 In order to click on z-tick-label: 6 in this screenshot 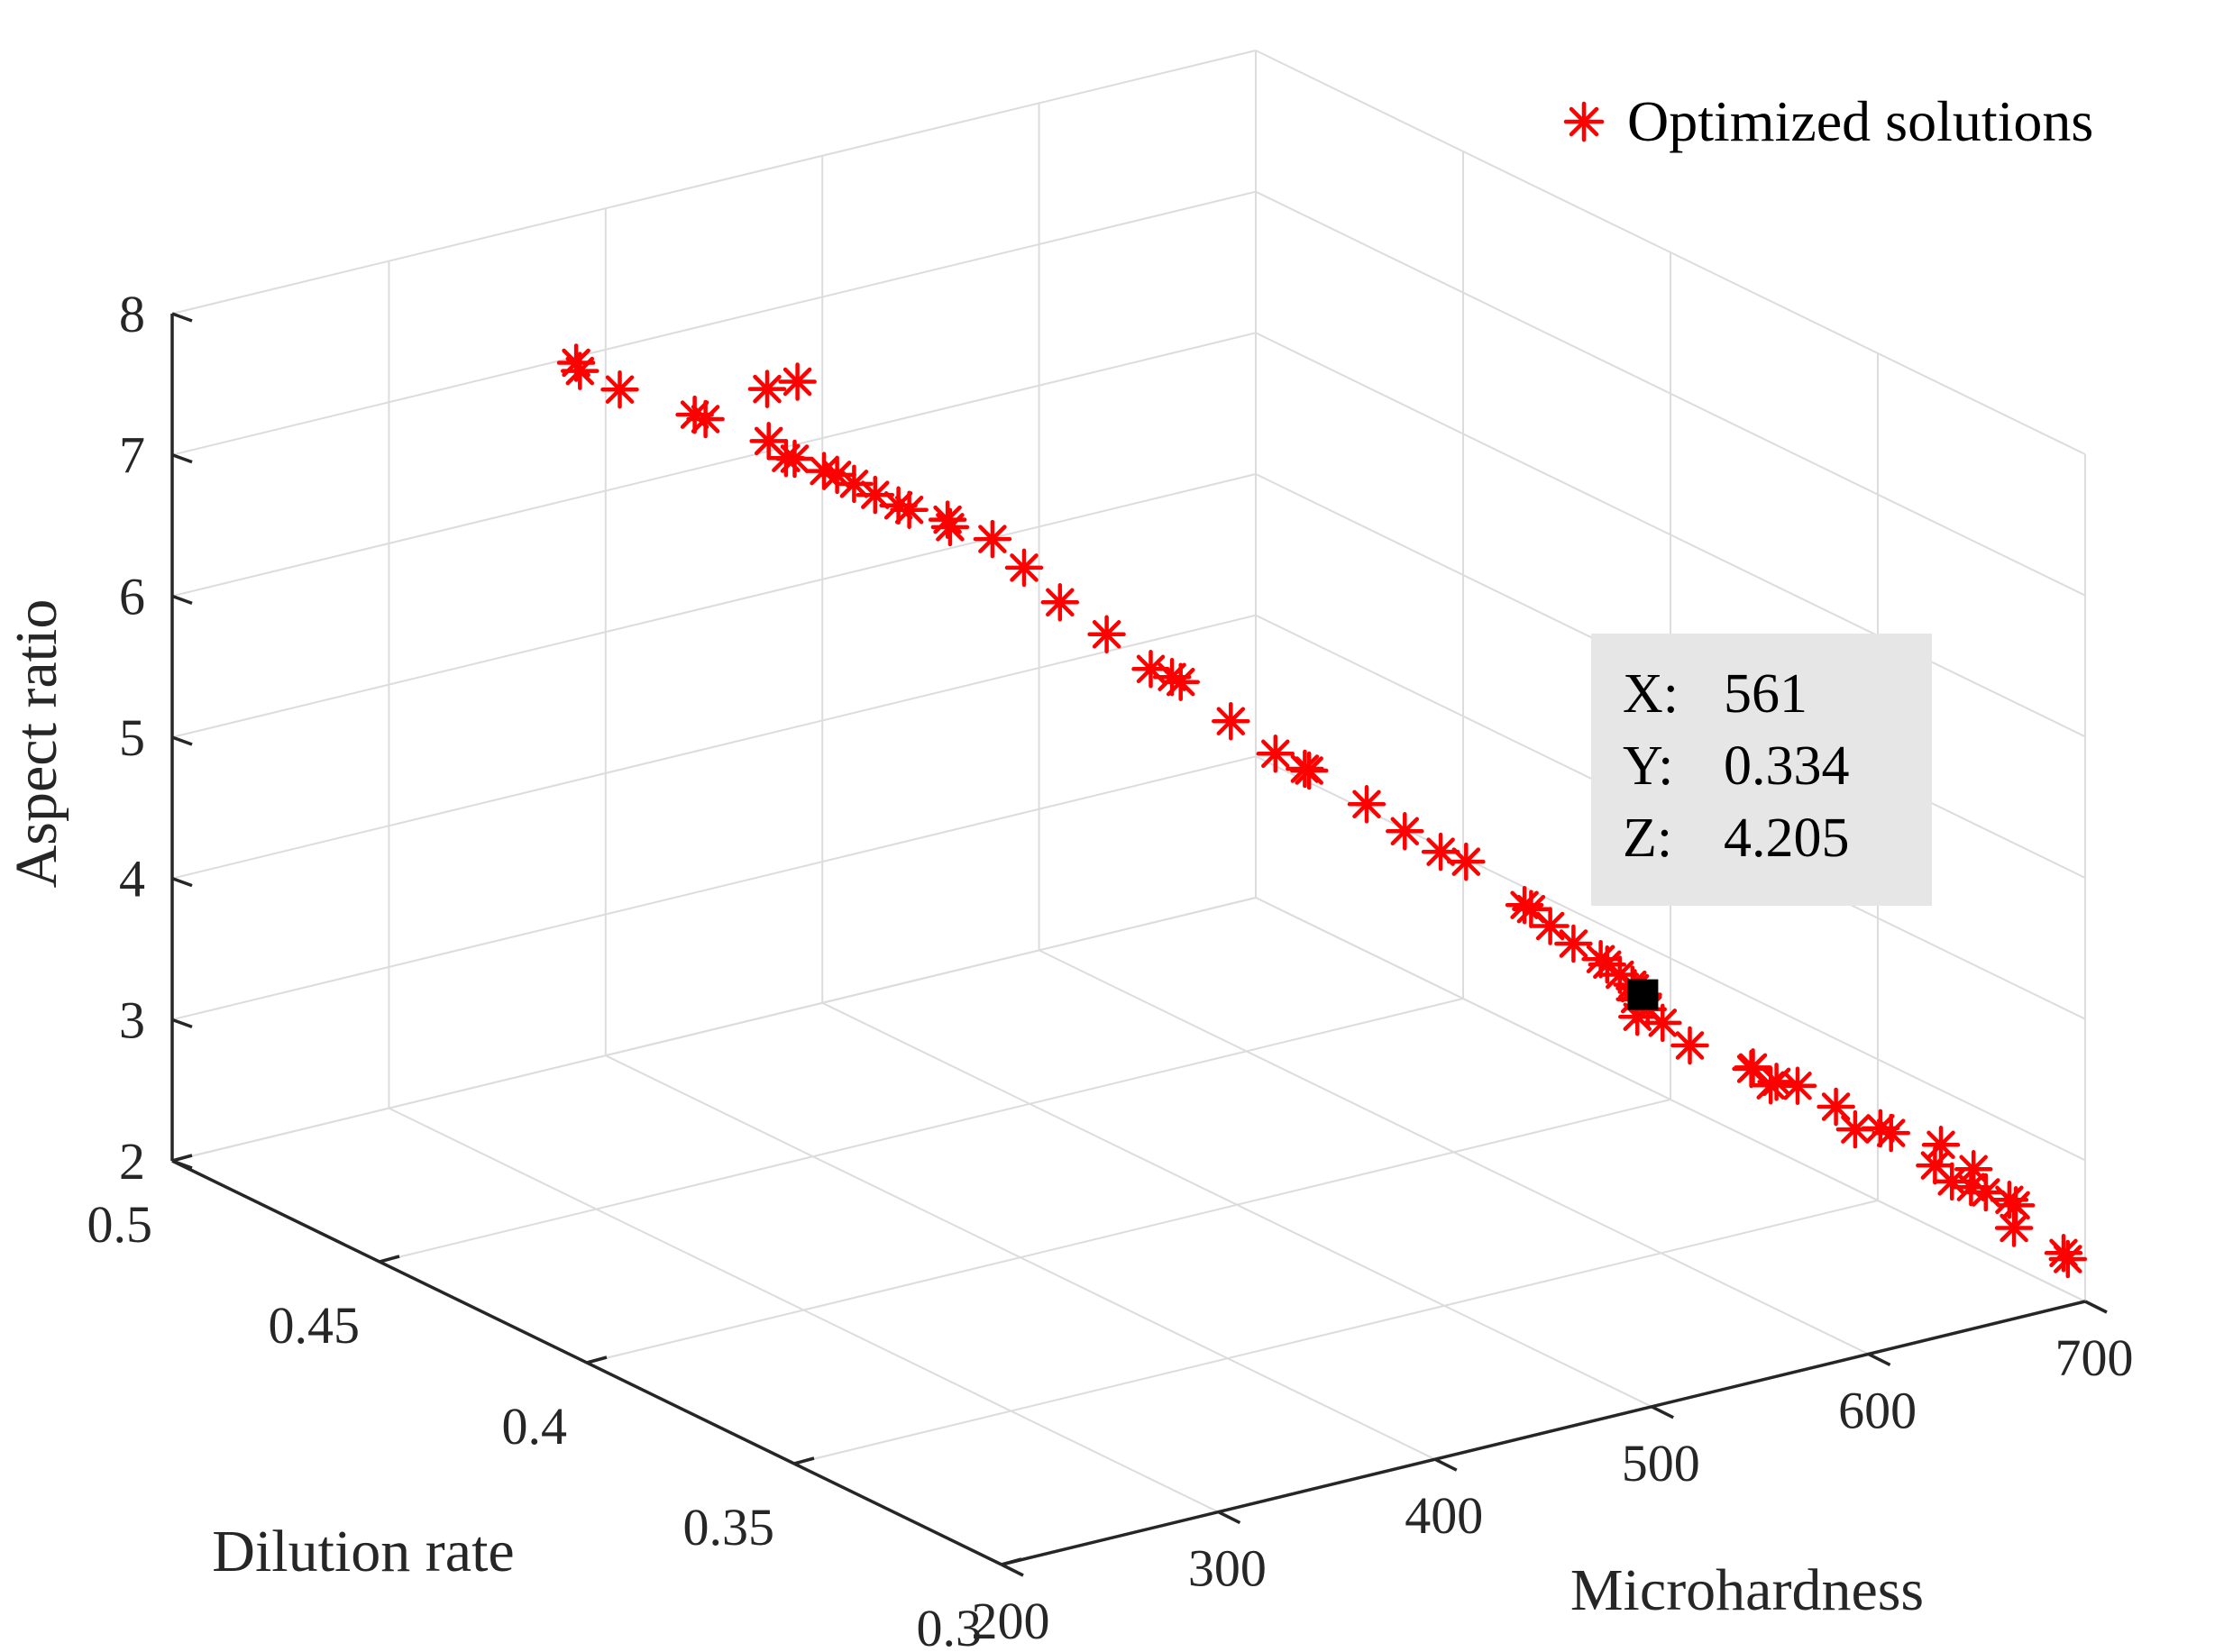, I will do `click(132, 596)`.